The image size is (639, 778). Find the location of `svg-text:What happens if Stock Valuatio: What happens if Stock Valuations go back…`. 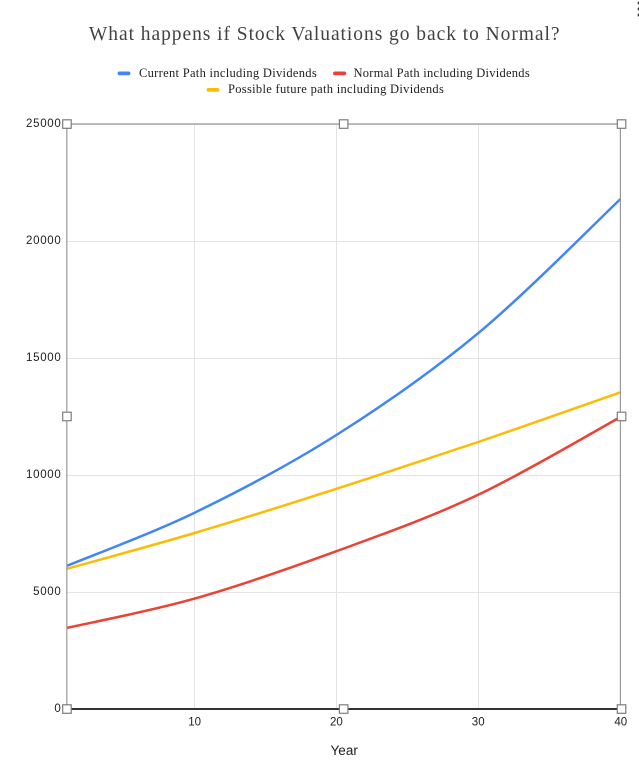

svg-text:What happens if Stock Valuatio: What happens if Stock Valuations go back… is located at coordinates (325, 34).